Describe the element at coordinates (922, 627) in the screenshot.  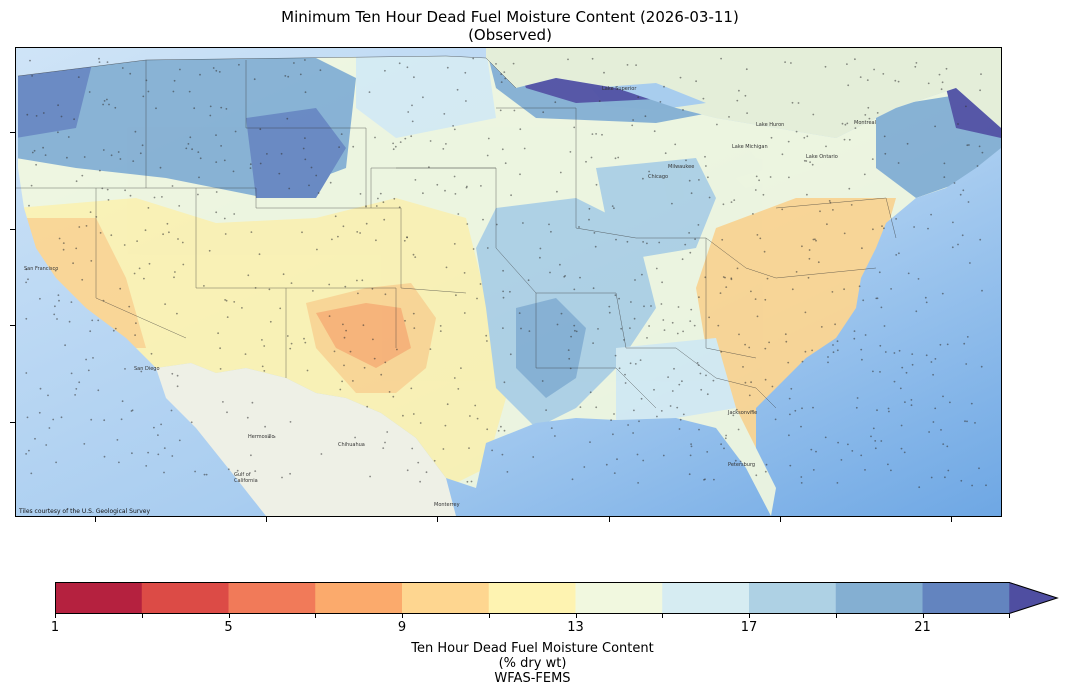
I see `colorbar-tick-label: 21` at that location.